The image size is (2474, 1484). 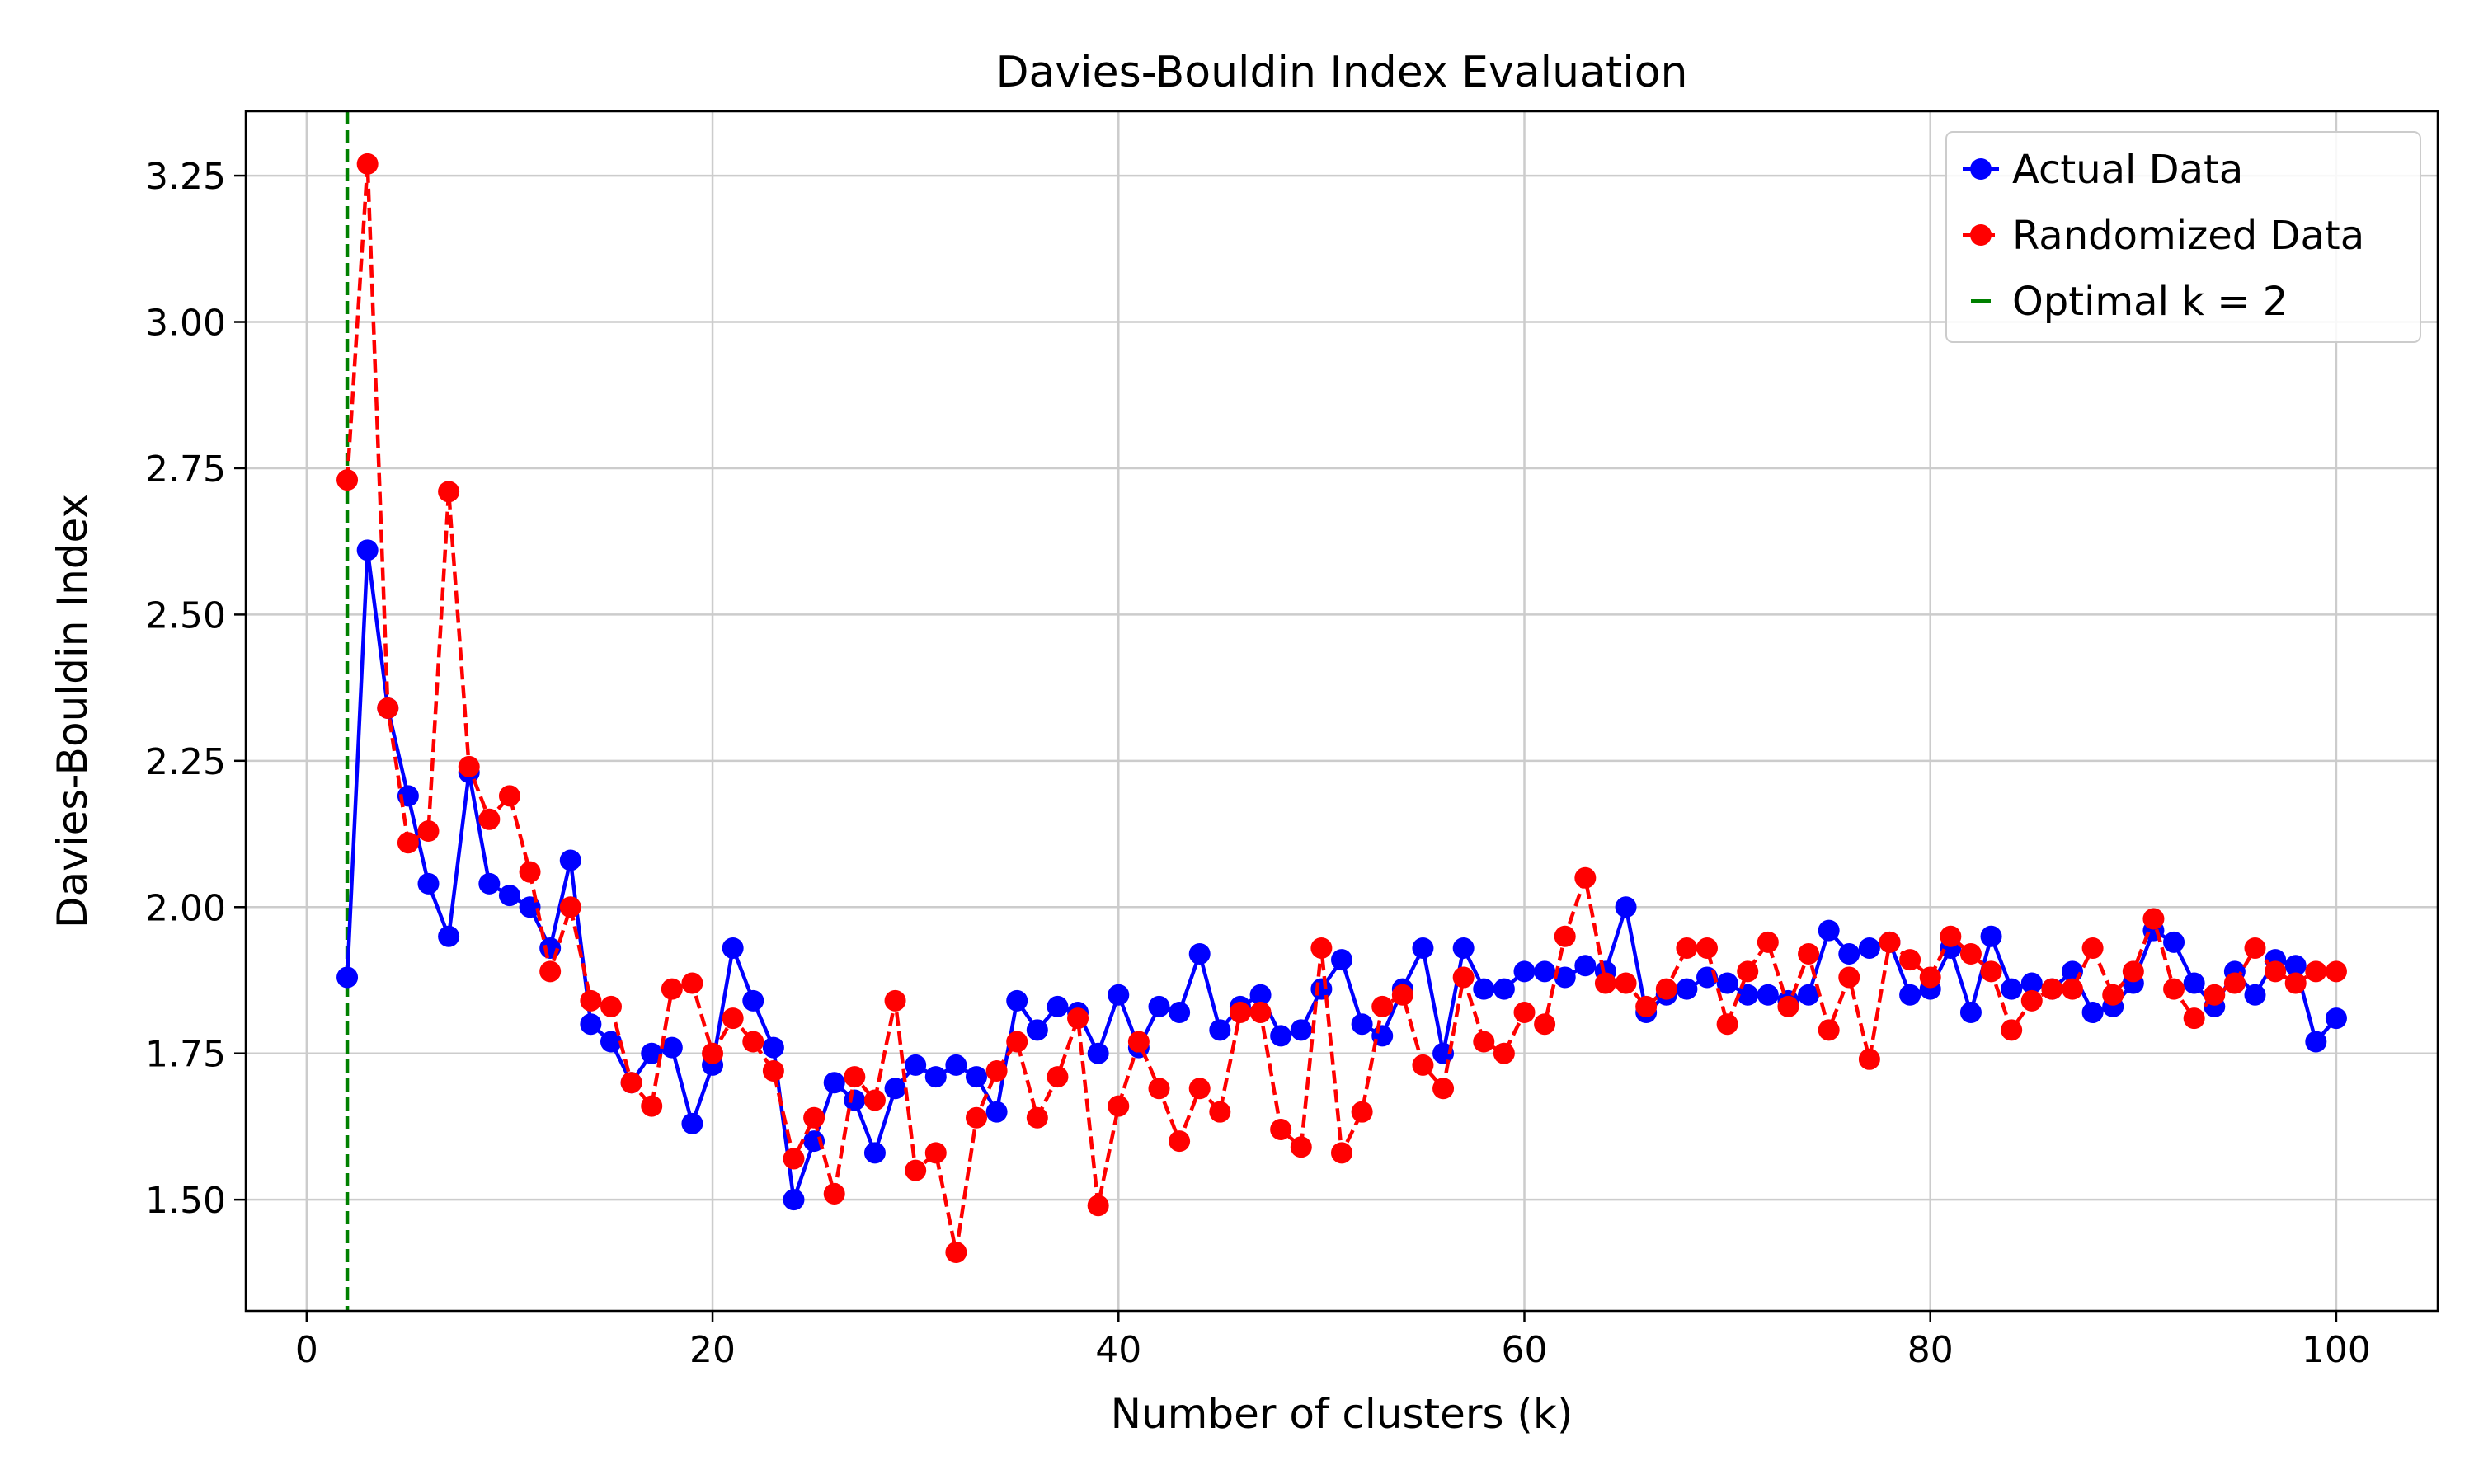 I want to click on y-axis-label: Davies-Bouldin Index, so click(x=72, y=711).